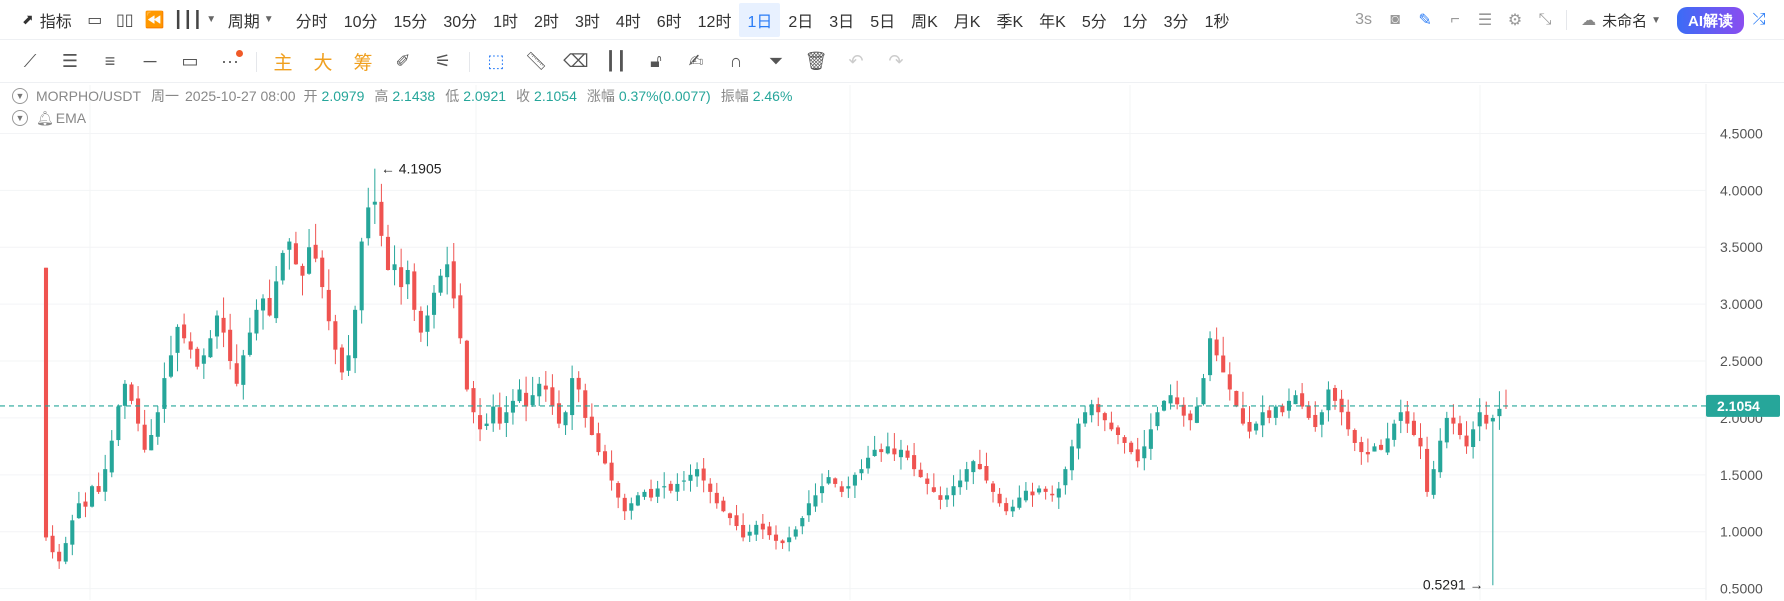 The width and height of the screenshot is (1784, 601). What do you see at coordinates (967, 22) in the screenshot?
I see `interval-tab: 月K` at bounding box center [967, 22].